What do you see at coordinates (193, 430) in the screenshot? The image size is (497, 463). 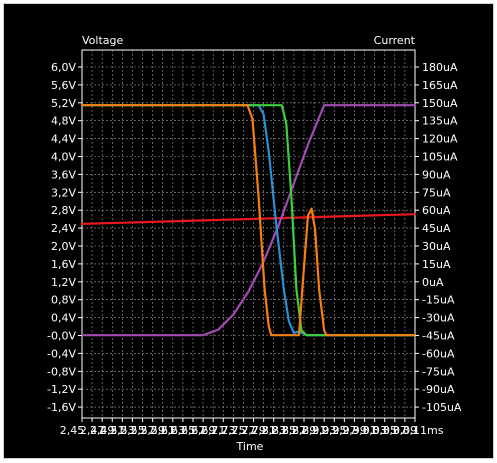 I see `x-tick-label: 2,67` at bounding box center [193, 430].